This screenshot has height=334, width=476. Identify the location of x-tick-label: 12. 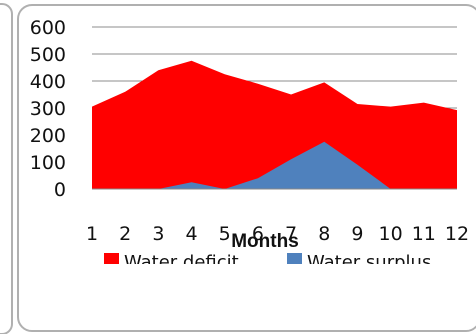
(457, 234).